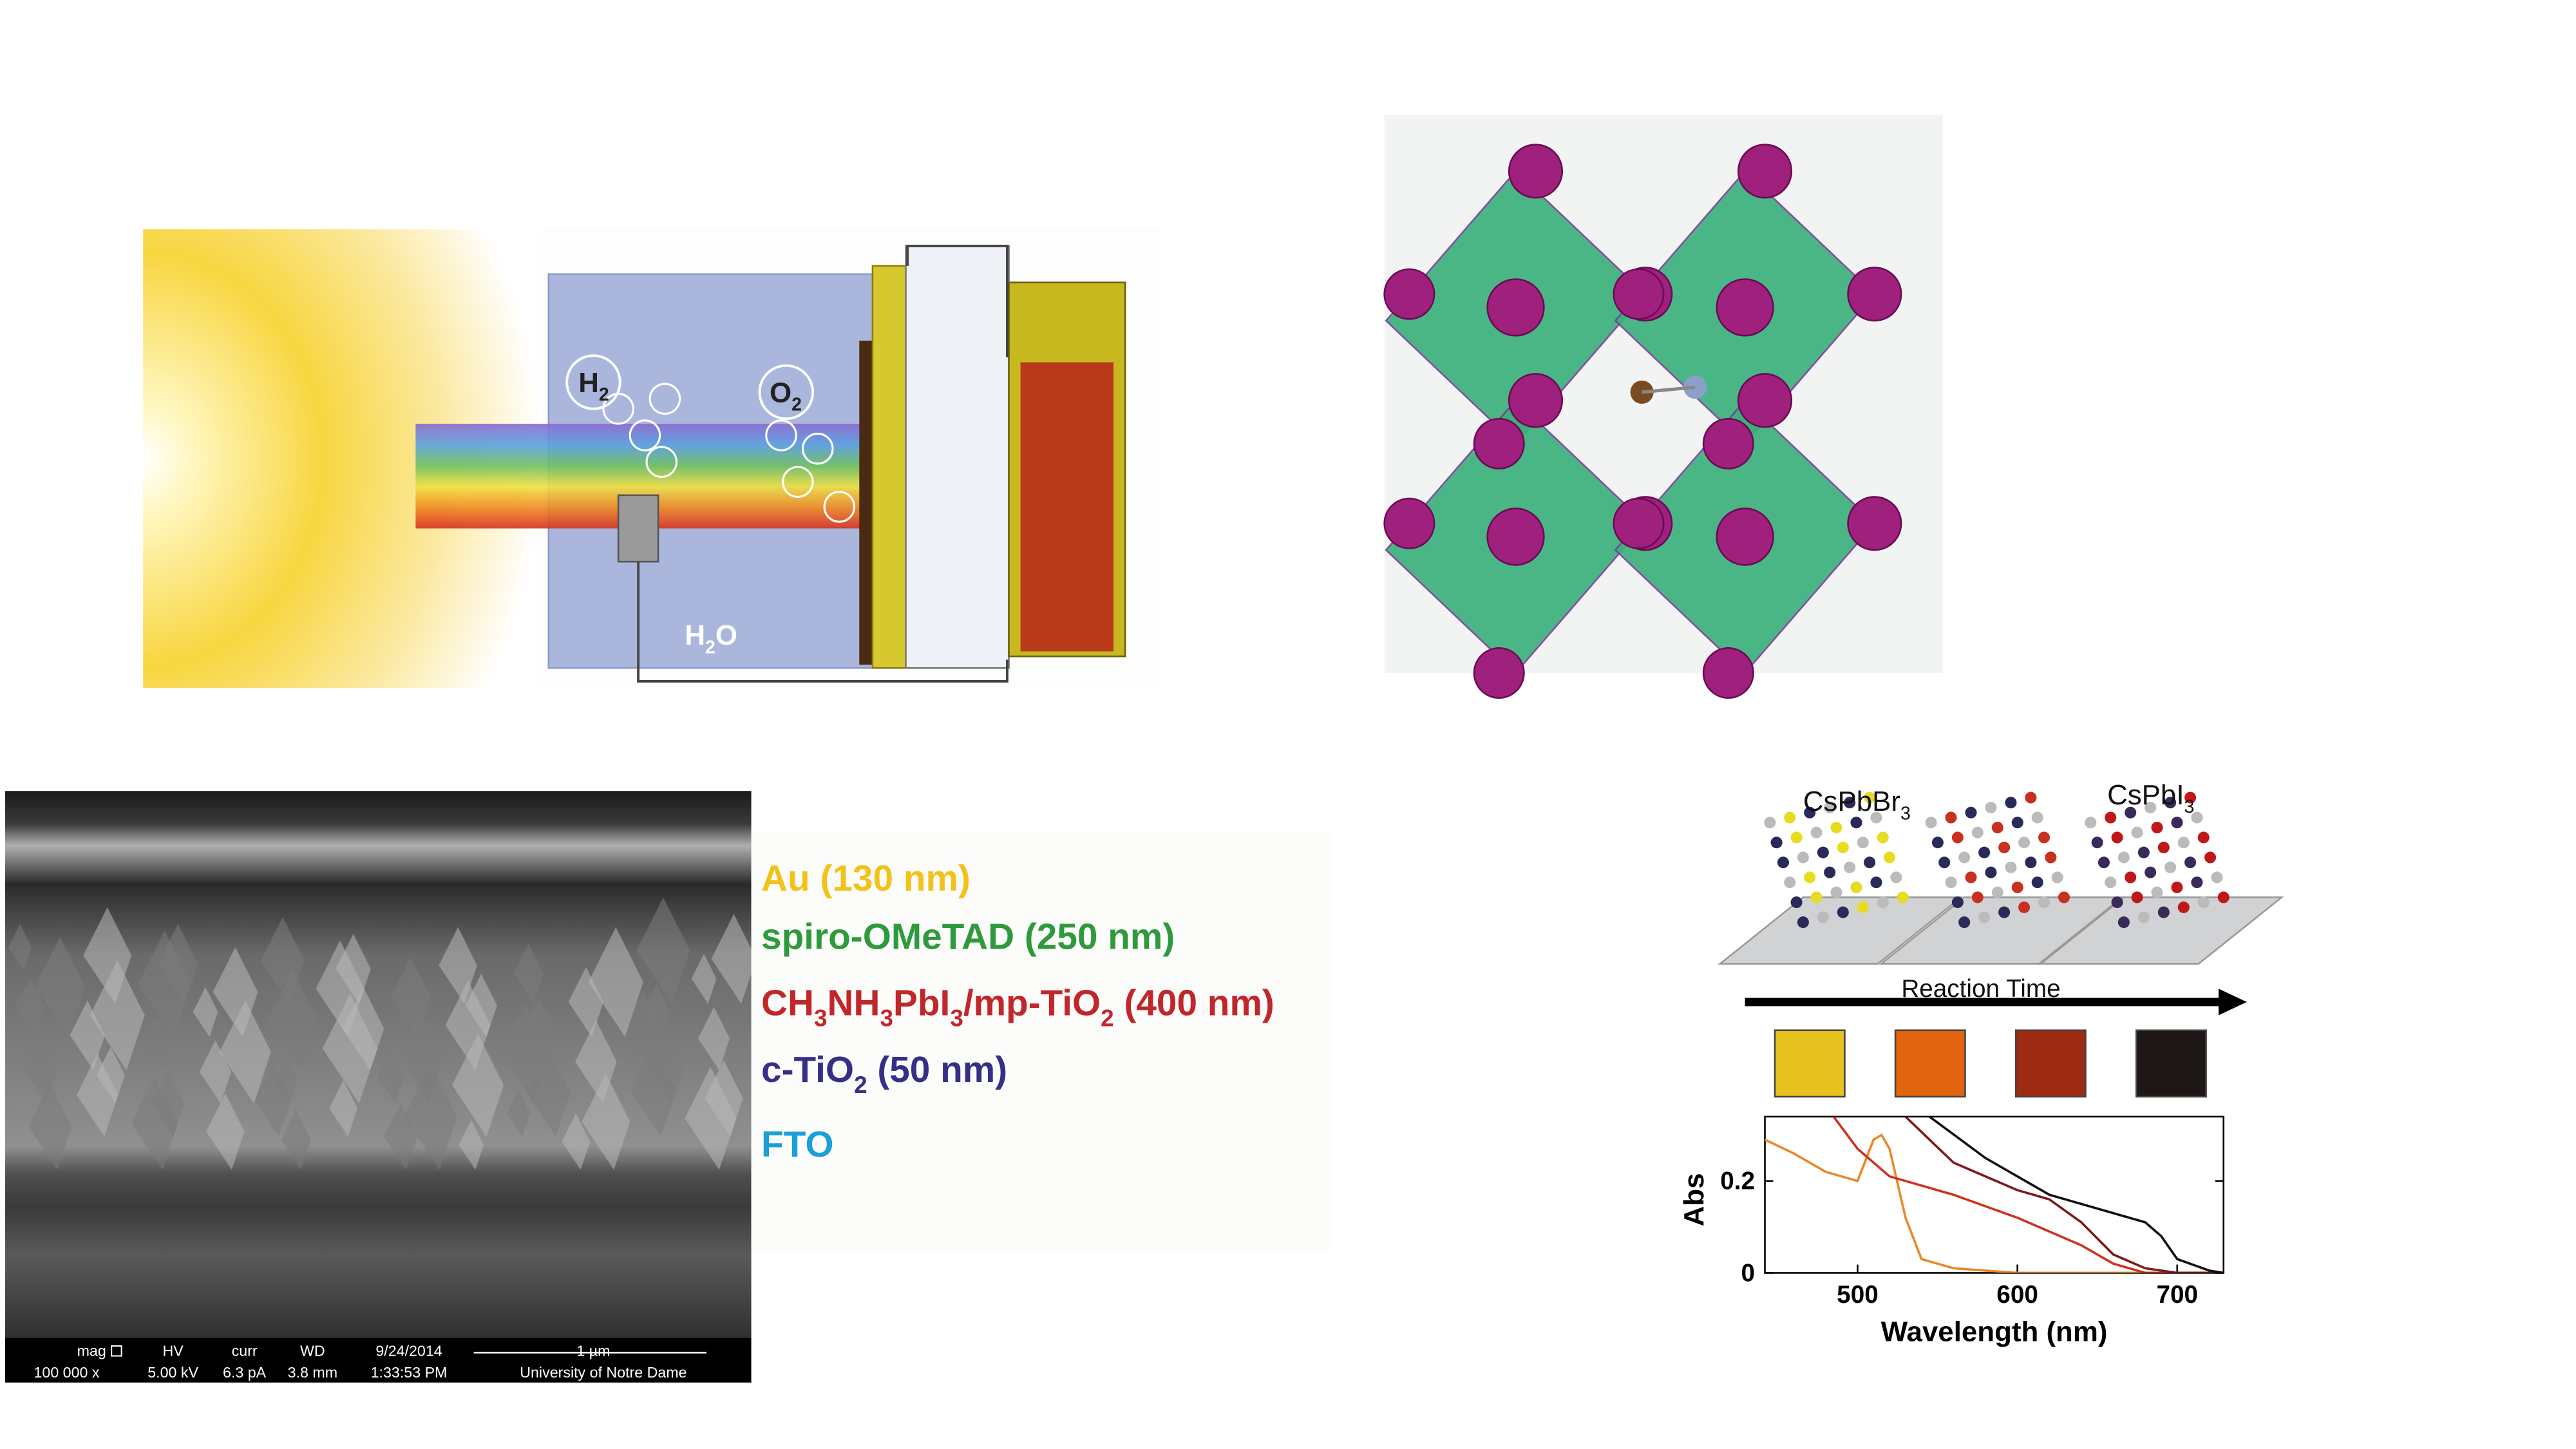 The image size is (2576, 1449). What do you see at coordinates (1748, 1273) in the screenshot?
I see `y-tick-label: 0` at bounding box center [1748, 1273].